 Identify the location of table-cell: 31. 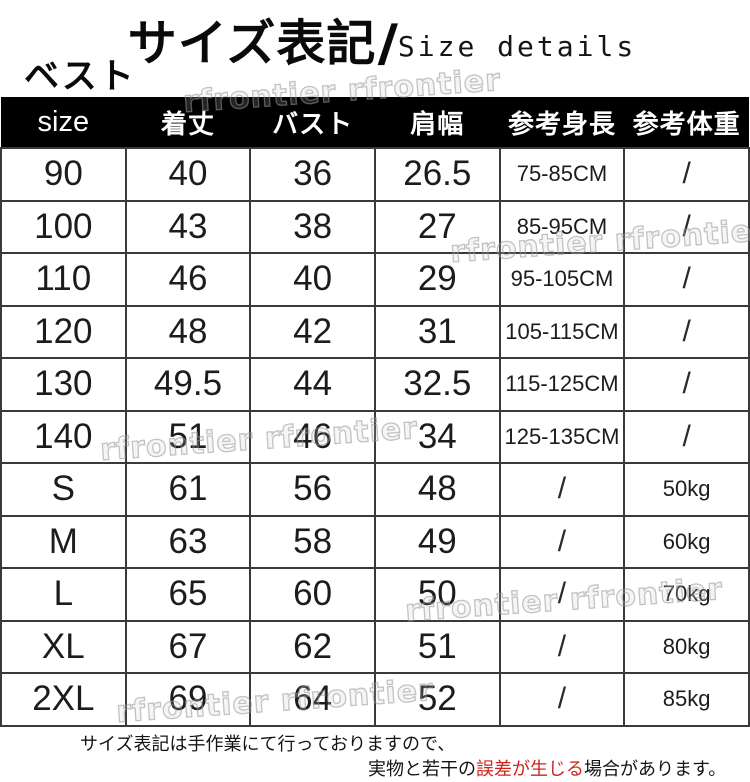
(437, 331).